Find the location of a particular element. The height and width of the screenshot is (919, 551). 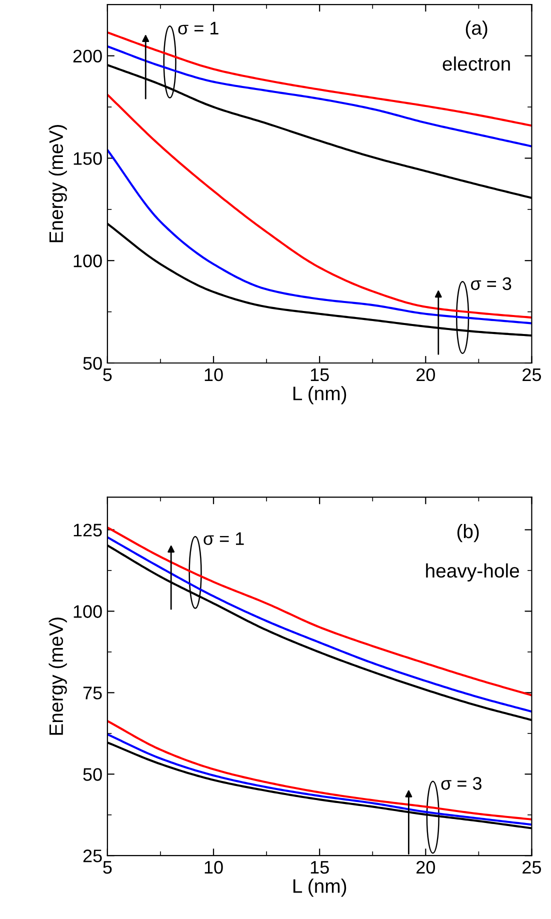

y-tick-label: 125 is located at coordinates (88, 530).